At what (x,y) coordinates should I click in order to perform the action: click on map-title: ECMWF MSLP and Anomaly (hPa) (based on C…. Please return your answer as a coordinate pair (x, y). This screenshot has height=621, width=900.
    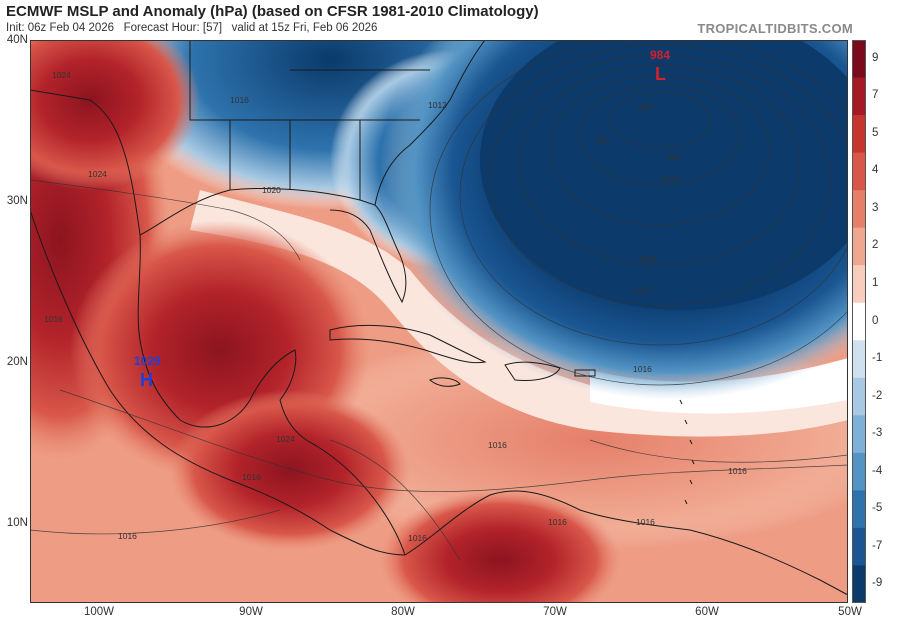
    Looking at the image, I should click on (272, 11).